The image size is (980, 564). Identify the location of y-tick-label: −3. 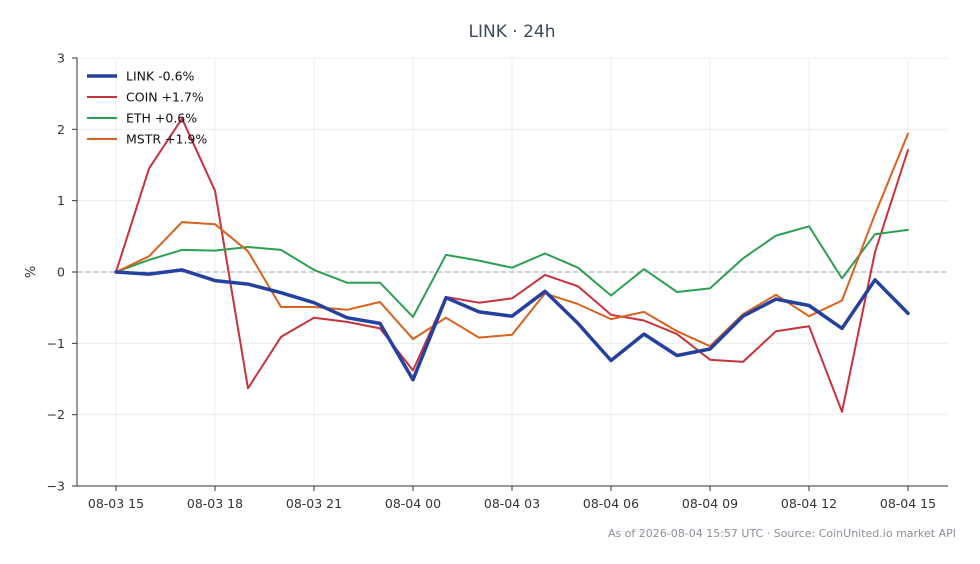
(56, 486).